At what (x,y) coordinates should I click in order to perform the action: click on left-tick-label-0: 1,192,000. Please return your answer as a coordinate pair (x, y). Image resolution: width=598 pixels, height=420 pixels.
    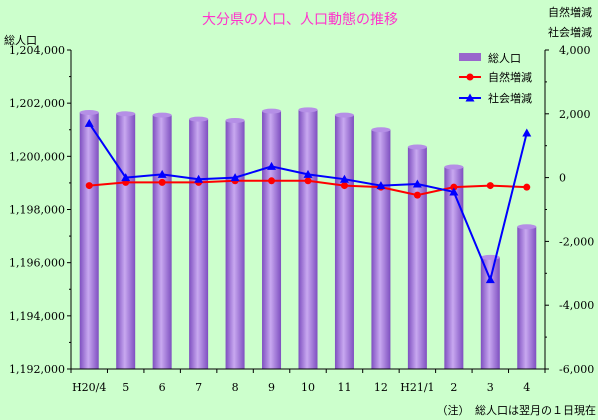
    Looking at the image, I should click on (37, 369).